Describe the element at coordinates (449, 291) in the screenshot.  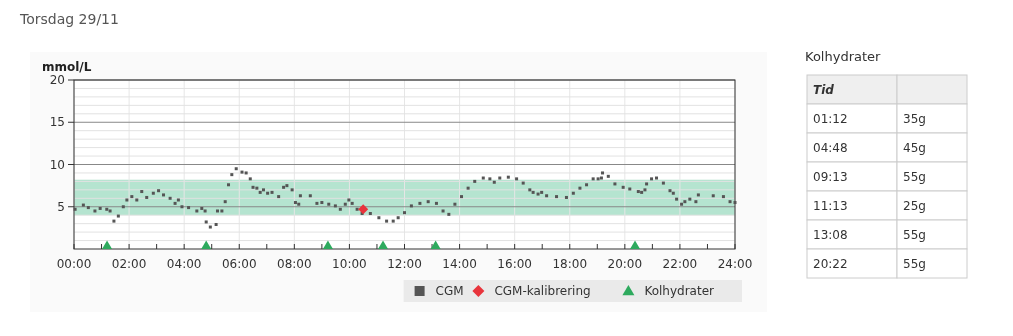
I see `legend-label: CGM` at that location.